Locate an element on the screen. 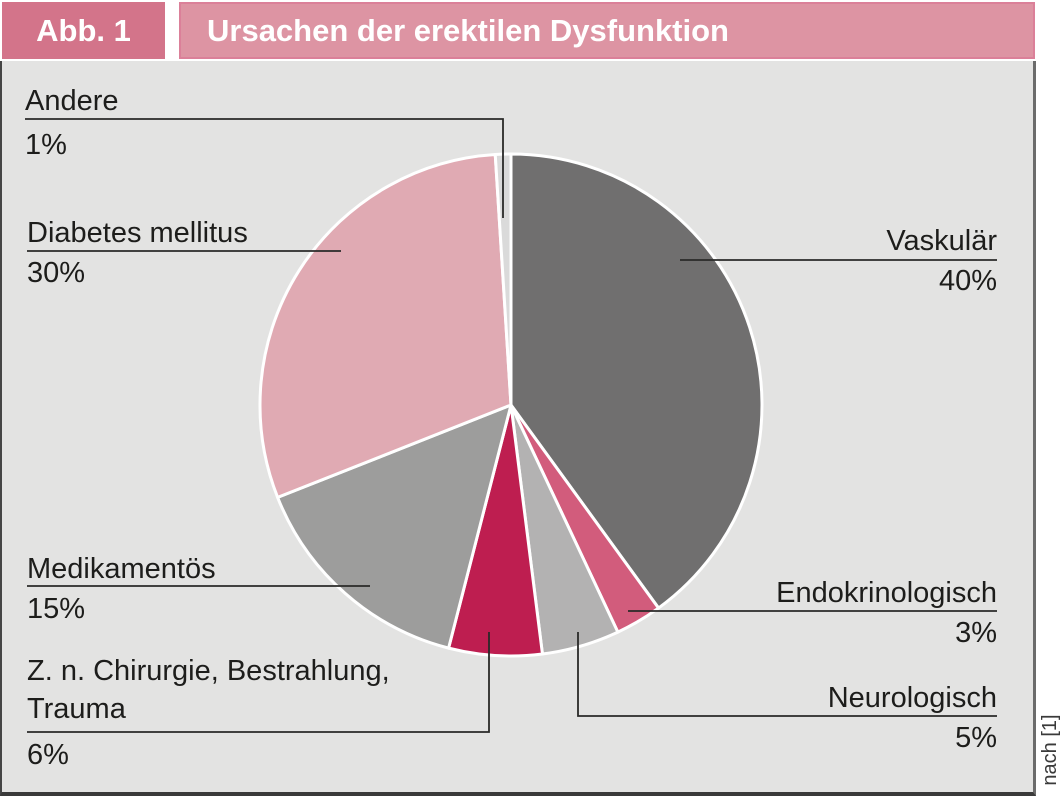  slice-label-medikament-s: Medikamentös is located at coordinates (121, 569).